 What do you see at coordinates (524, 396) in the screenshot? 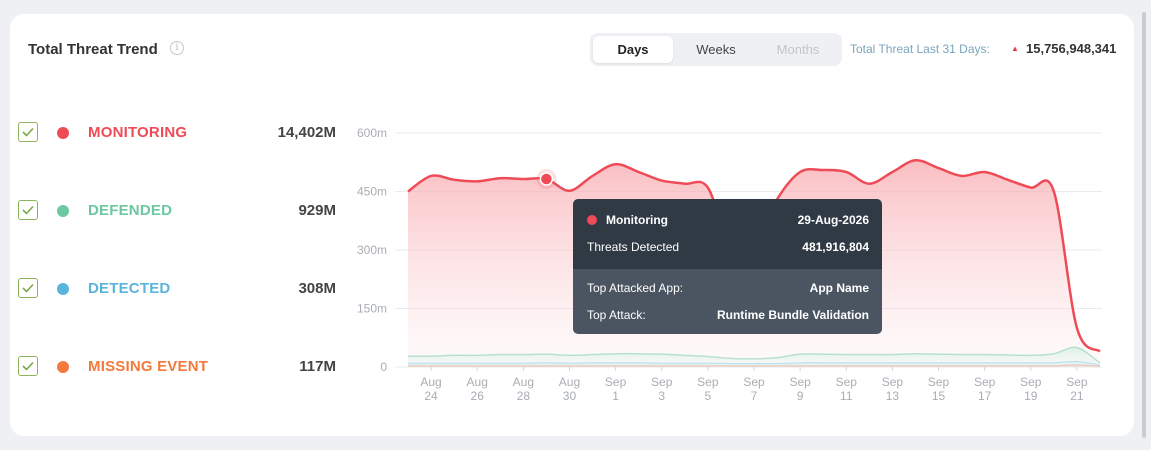
I see `x-tick-label: 28` at bounding box center [524, 396].